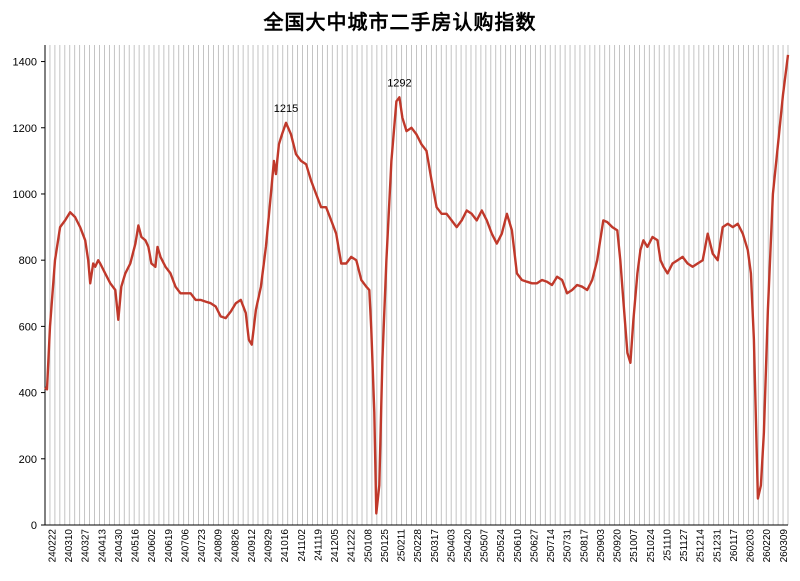  I want to click on x-tick-label: 240912, so click(252, 546).